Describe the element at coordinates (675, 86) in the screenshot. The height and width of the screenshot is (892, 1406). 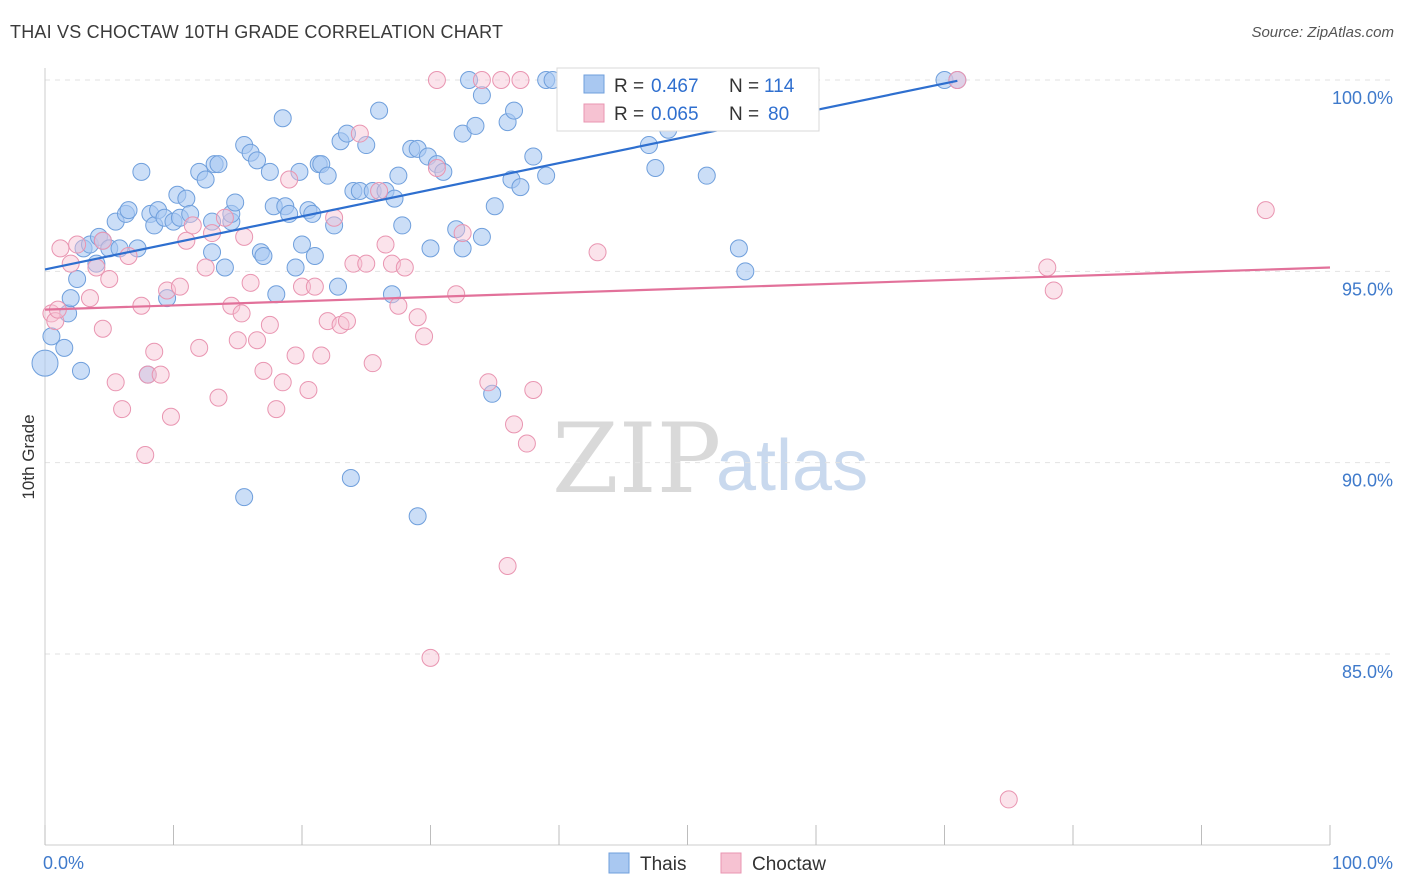
I see `legend-thai-r-value: 0.467` at that location.